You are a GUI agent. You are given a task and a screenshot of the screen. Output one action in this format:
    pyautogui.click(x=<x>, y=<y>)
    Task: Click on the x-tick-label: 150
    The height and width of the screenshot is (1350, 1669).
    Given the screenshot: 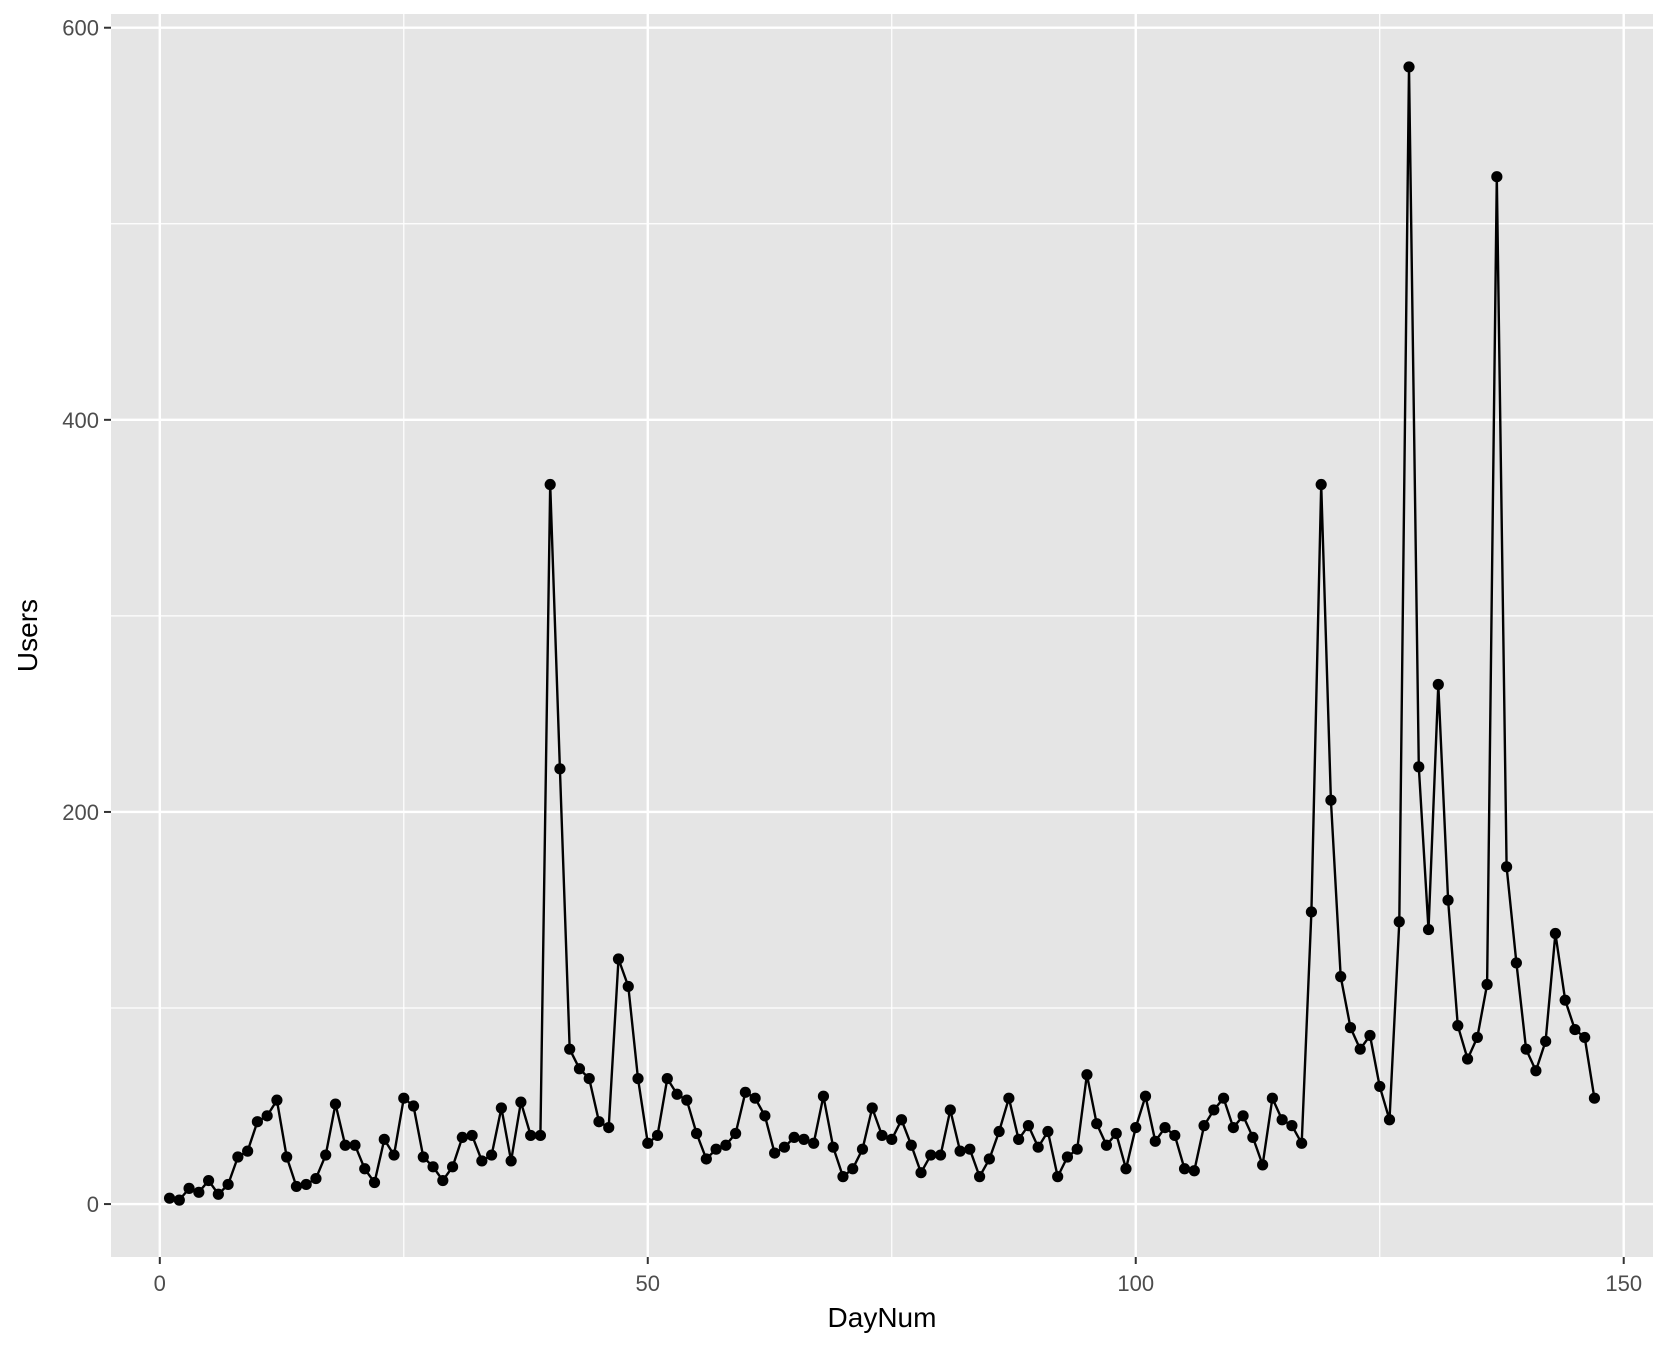 What is the action you would take?
    pyautogui.click(x=1623, y=1283)
    